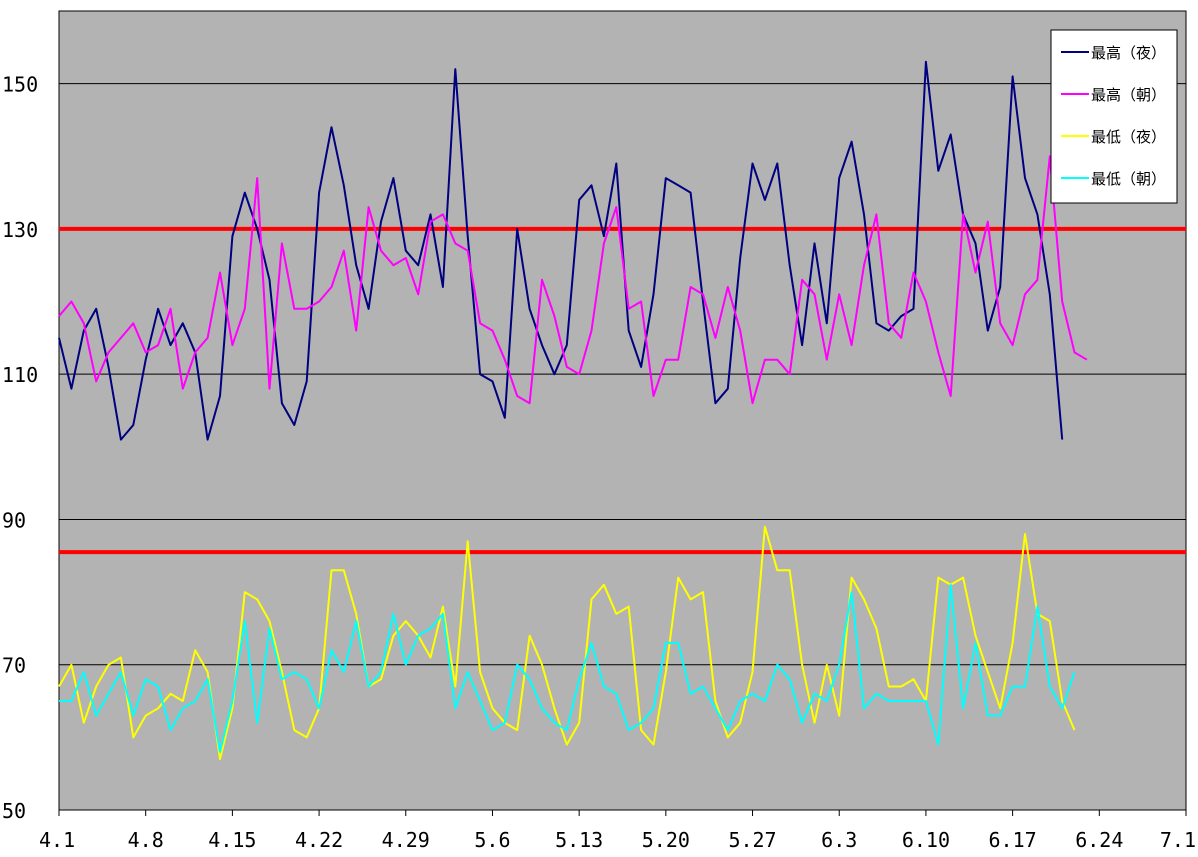  I want to click on x-tick-label: 4.15, so click(232, 840).